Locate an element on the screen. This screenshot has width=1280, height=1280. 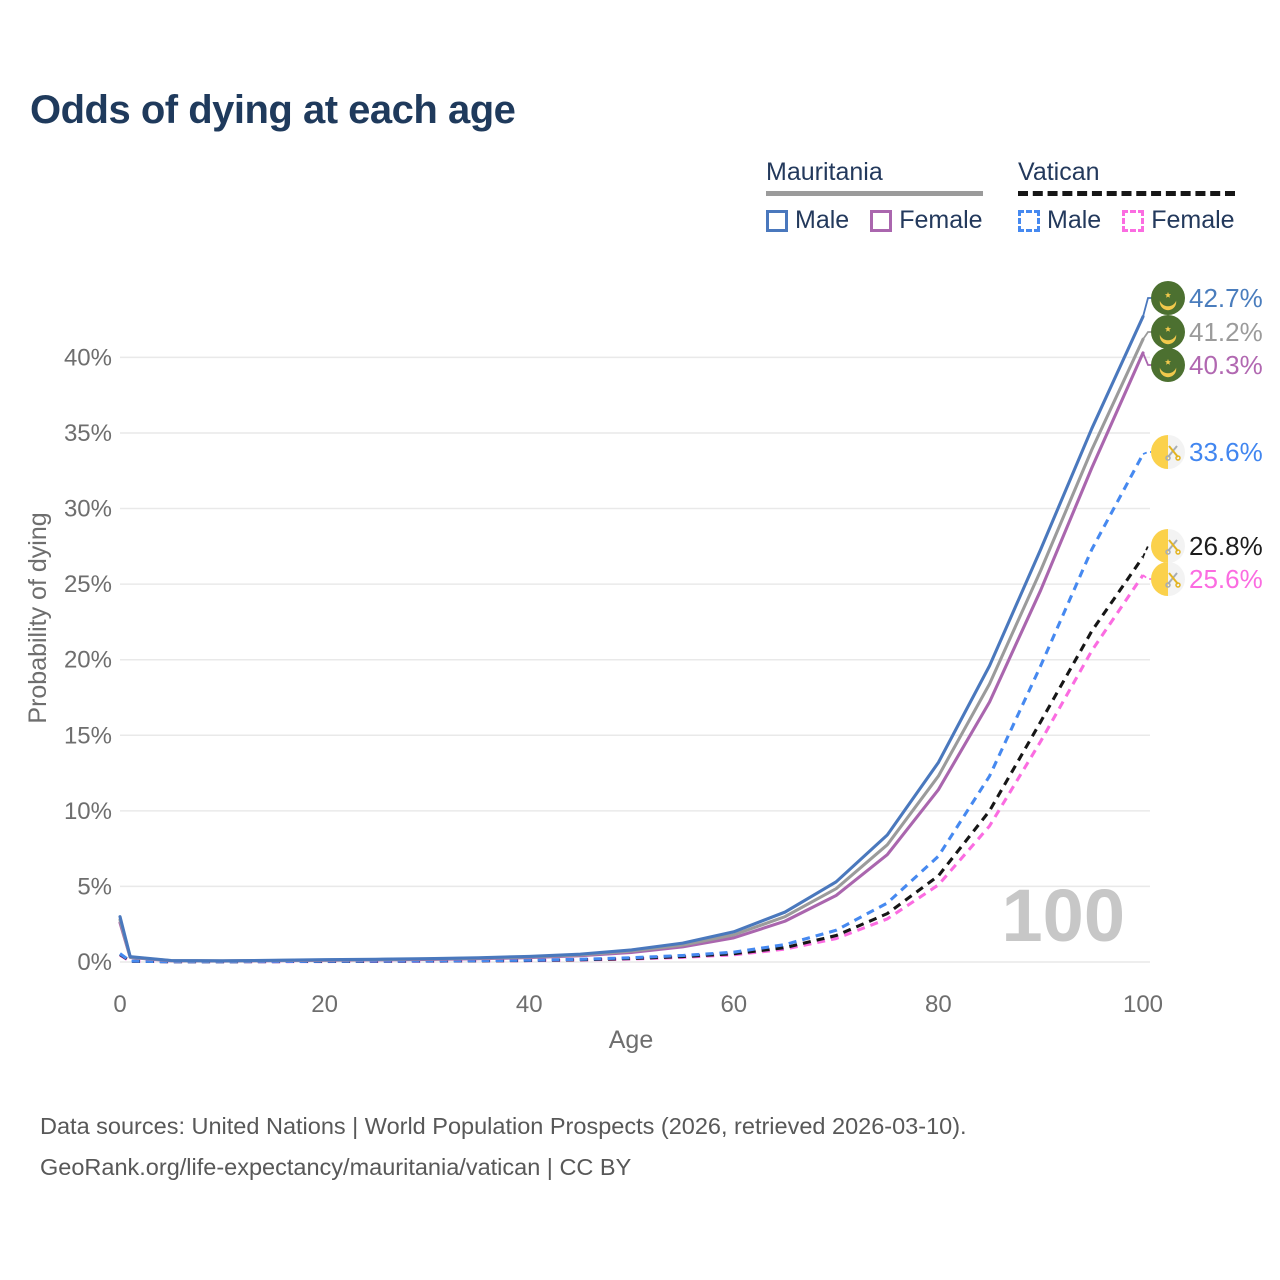
y-axis-tick-label: 30% is located at coordinates (88, 509).